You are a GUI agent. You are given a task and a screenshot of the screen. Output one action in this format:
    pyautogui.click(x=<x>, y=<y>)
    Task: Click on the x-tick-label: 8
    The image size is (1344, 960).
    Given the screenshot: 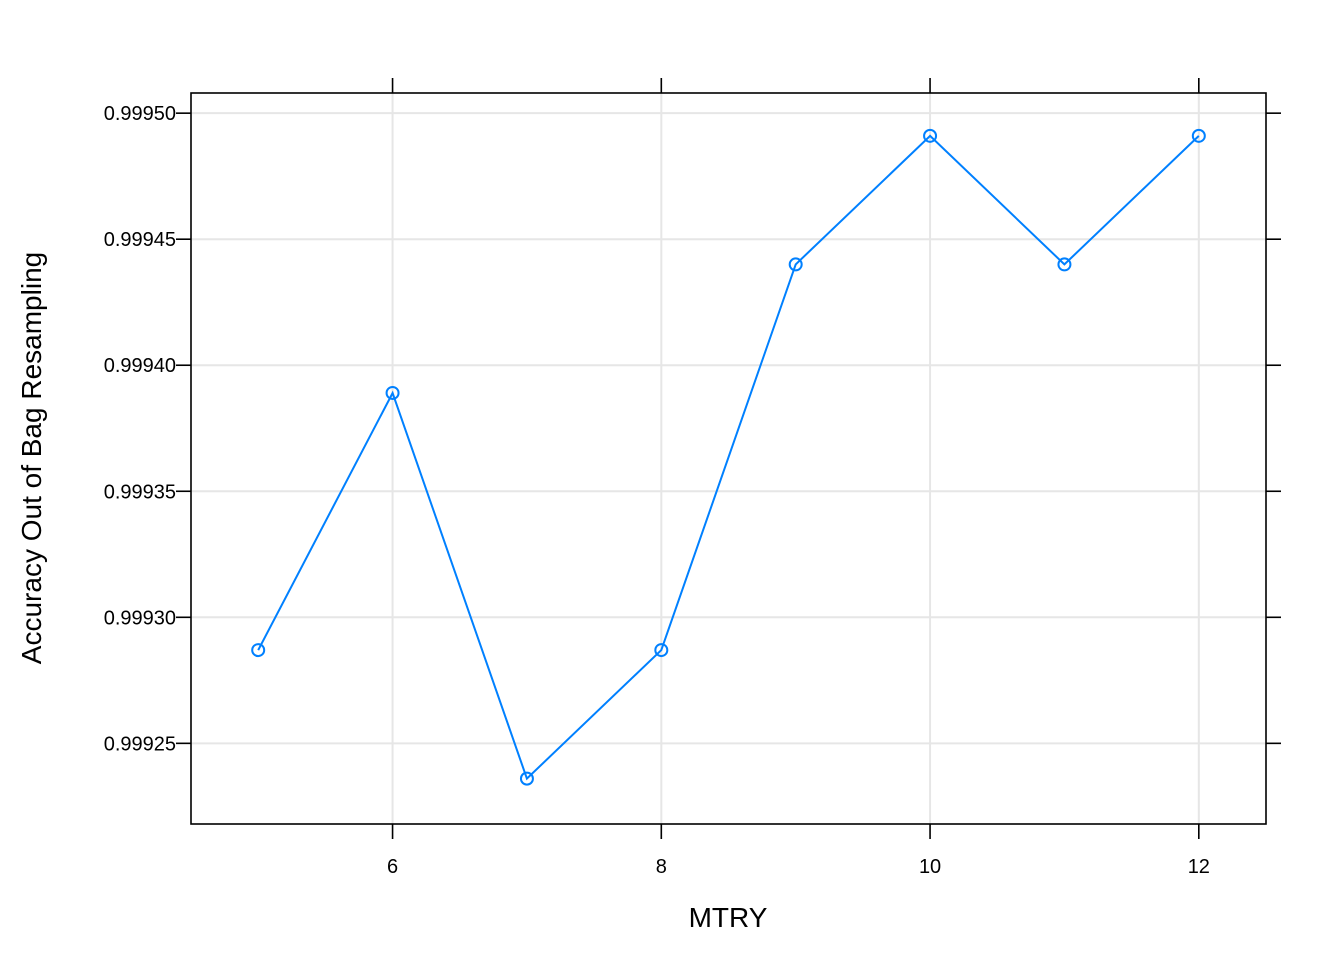 What is the action you would take?
    pyautogui.click(x=661, y=867)
    